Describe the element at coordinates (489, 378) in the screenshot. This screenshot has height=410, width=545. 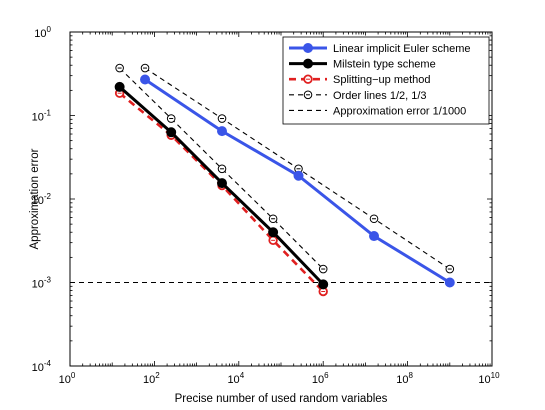
I see `x-tick-label: 10¹⁰` at that location.